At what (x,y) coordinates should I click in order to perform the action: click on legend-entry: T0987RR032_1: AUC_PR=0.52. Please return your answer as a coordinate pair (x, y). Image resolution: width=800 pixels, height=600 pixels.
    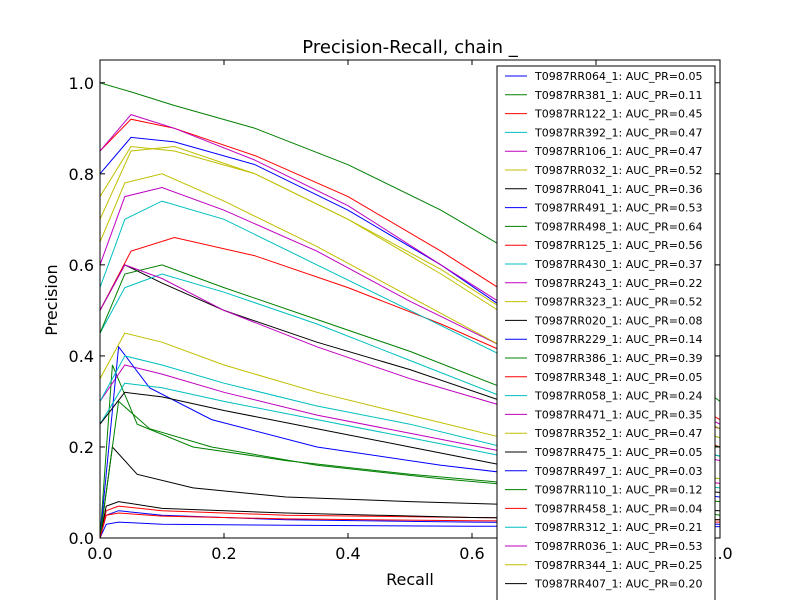
    Looking at the image, I should click on (618, 170).